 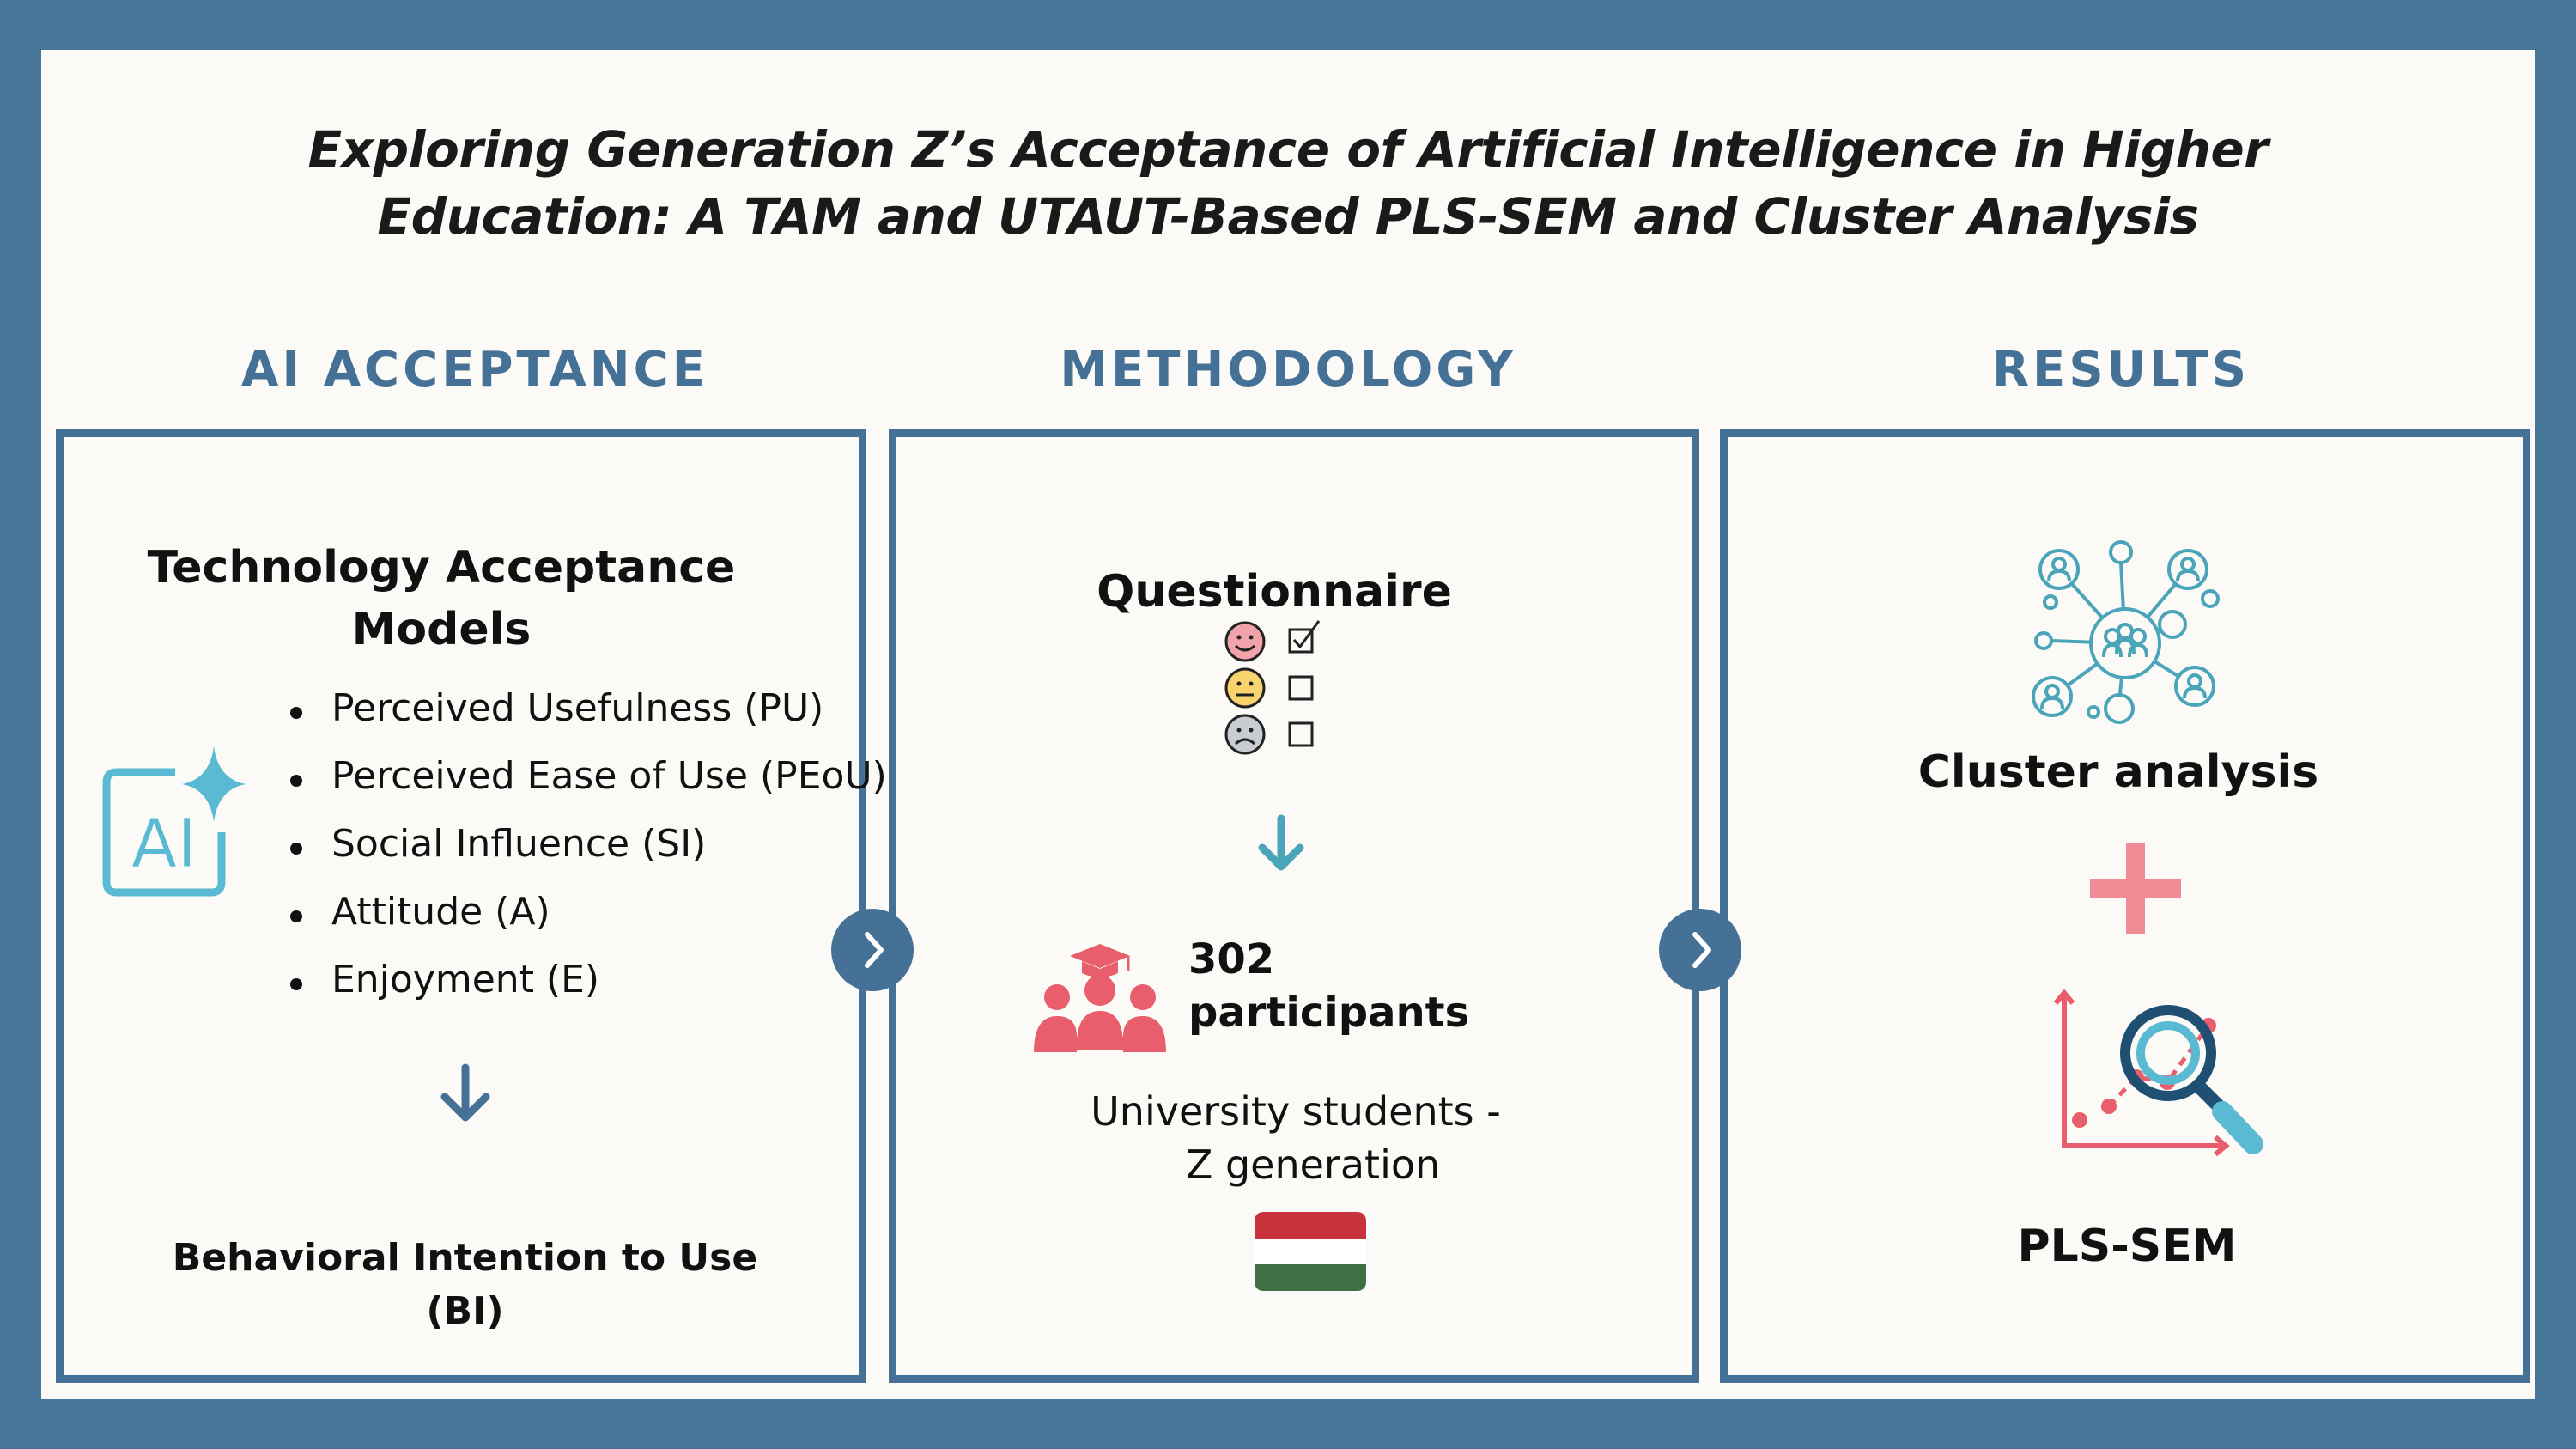 I want to click on method-cluster-analysis: Cluster analysis, so click(x=2118, y=772).